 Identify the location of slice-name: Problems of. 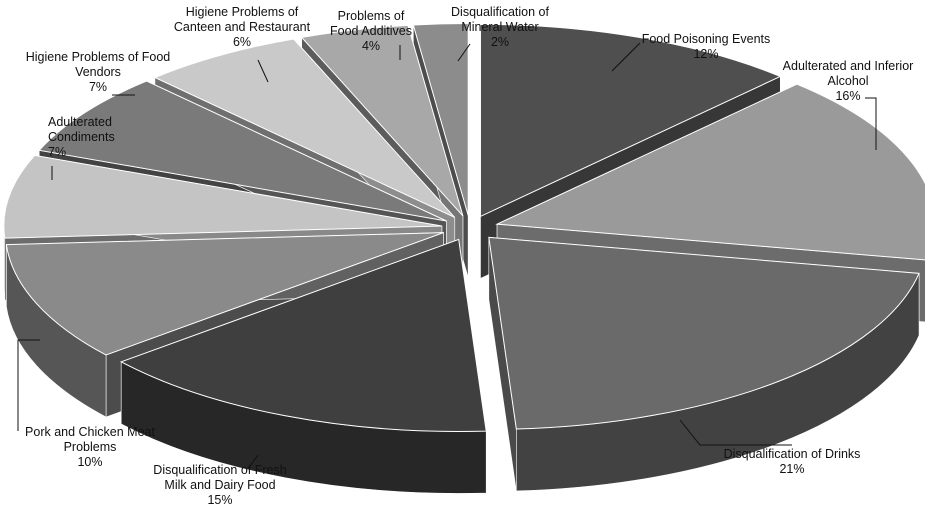
(371, 16).